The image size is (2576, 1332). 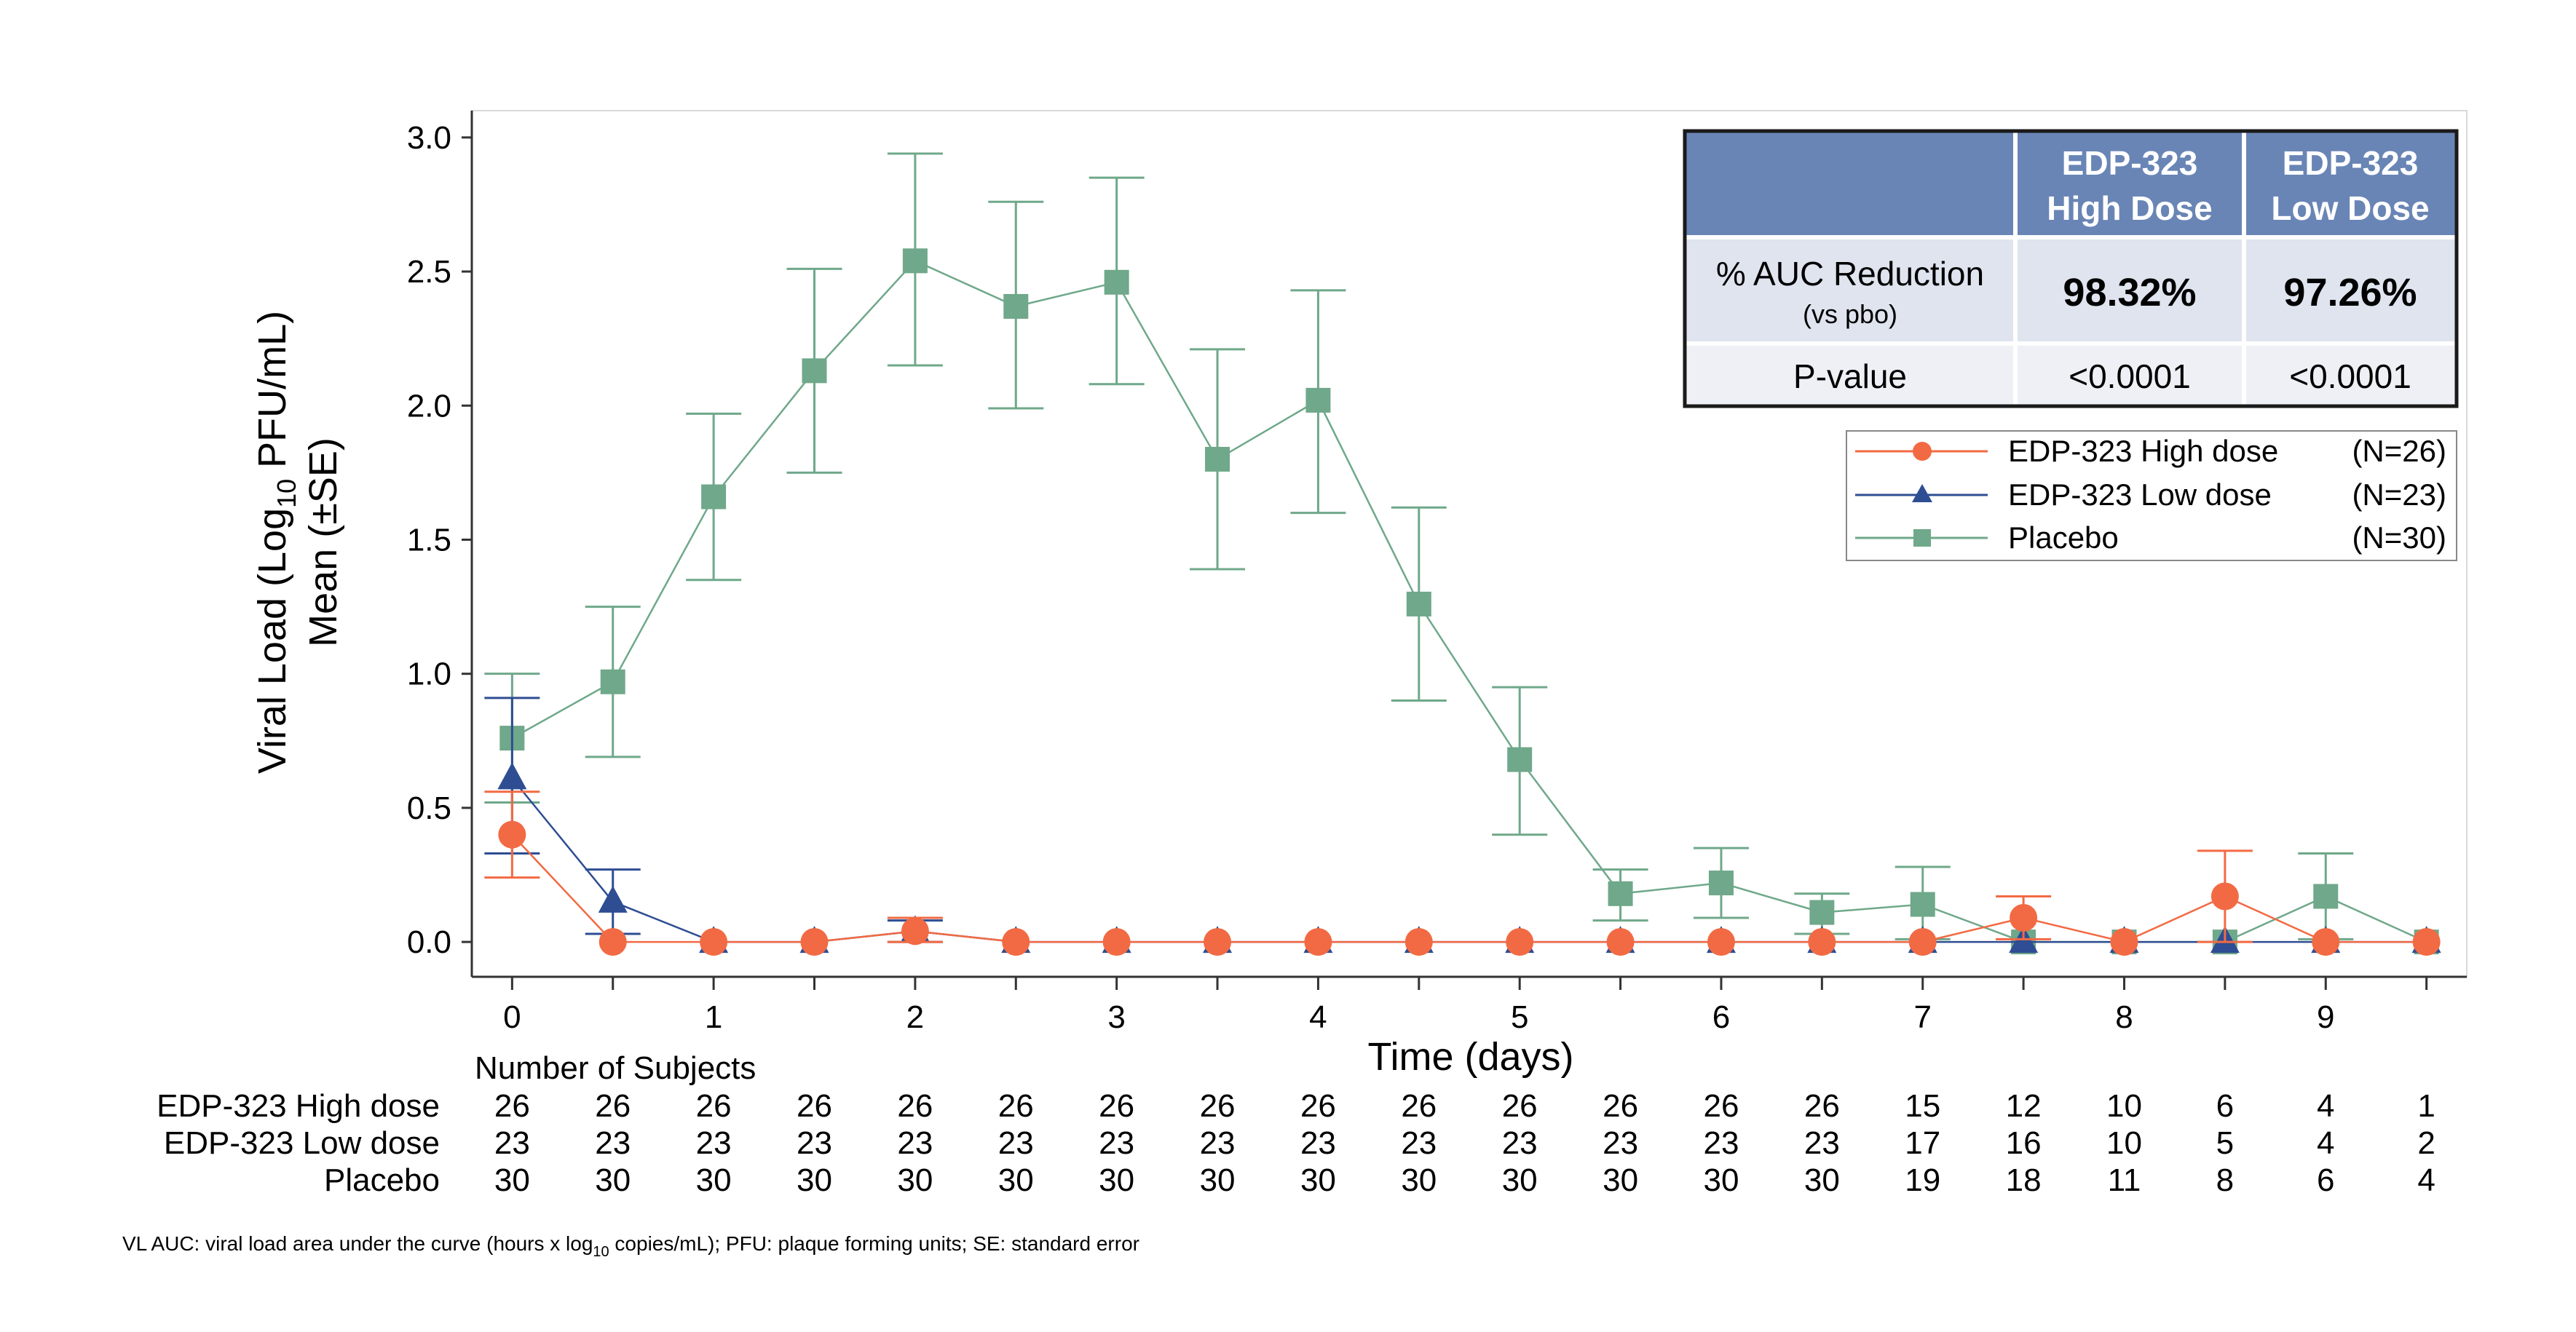 I want to click on table-row1-bg, so click(x=2071, y=290).